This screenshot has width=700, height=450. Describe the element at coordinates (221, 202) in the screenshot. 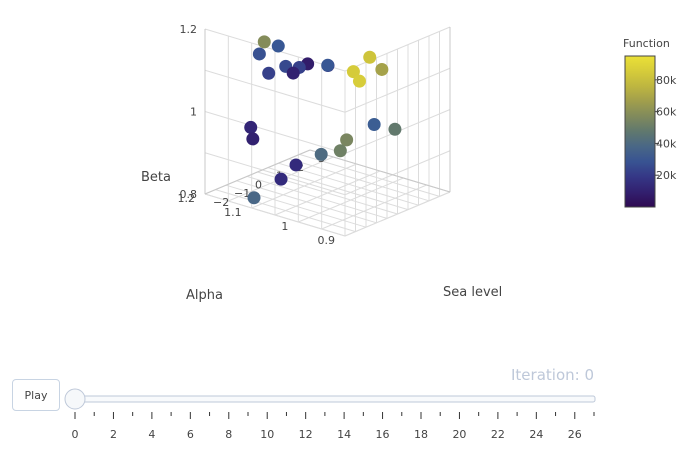

I see `x-tick-label: −2` at that location.